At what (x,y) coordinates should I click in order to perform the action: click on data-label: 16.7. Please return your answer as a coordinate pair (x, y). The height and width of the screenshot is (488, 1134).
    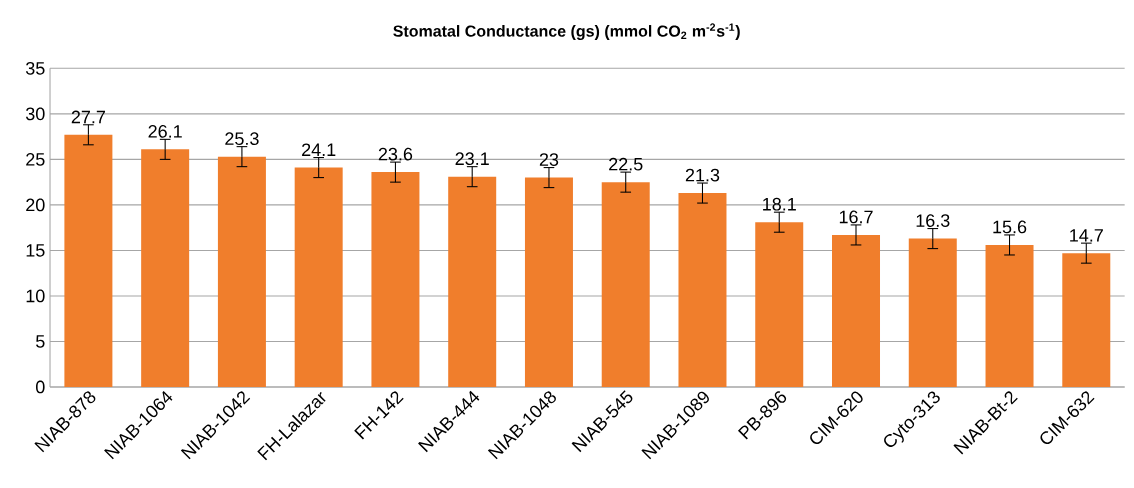
    Looking at the image, I should click on (856, 217).